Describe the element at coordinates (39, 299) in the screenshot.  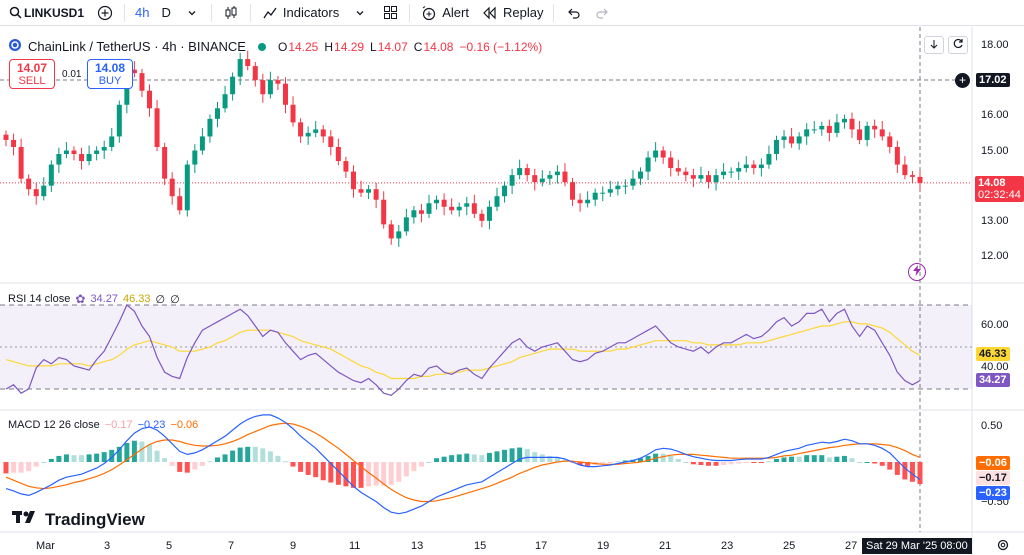
I see `rsi-label: RSI 14 close` at that location.